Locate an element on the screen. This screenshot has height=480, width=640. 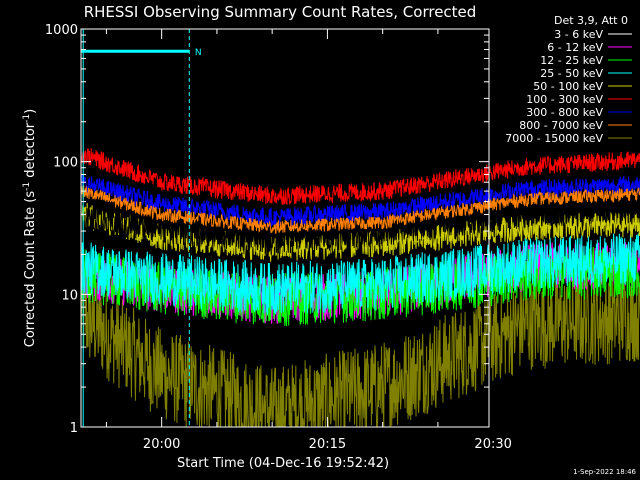
annotation-label: N is located at coordinates (198, 53).